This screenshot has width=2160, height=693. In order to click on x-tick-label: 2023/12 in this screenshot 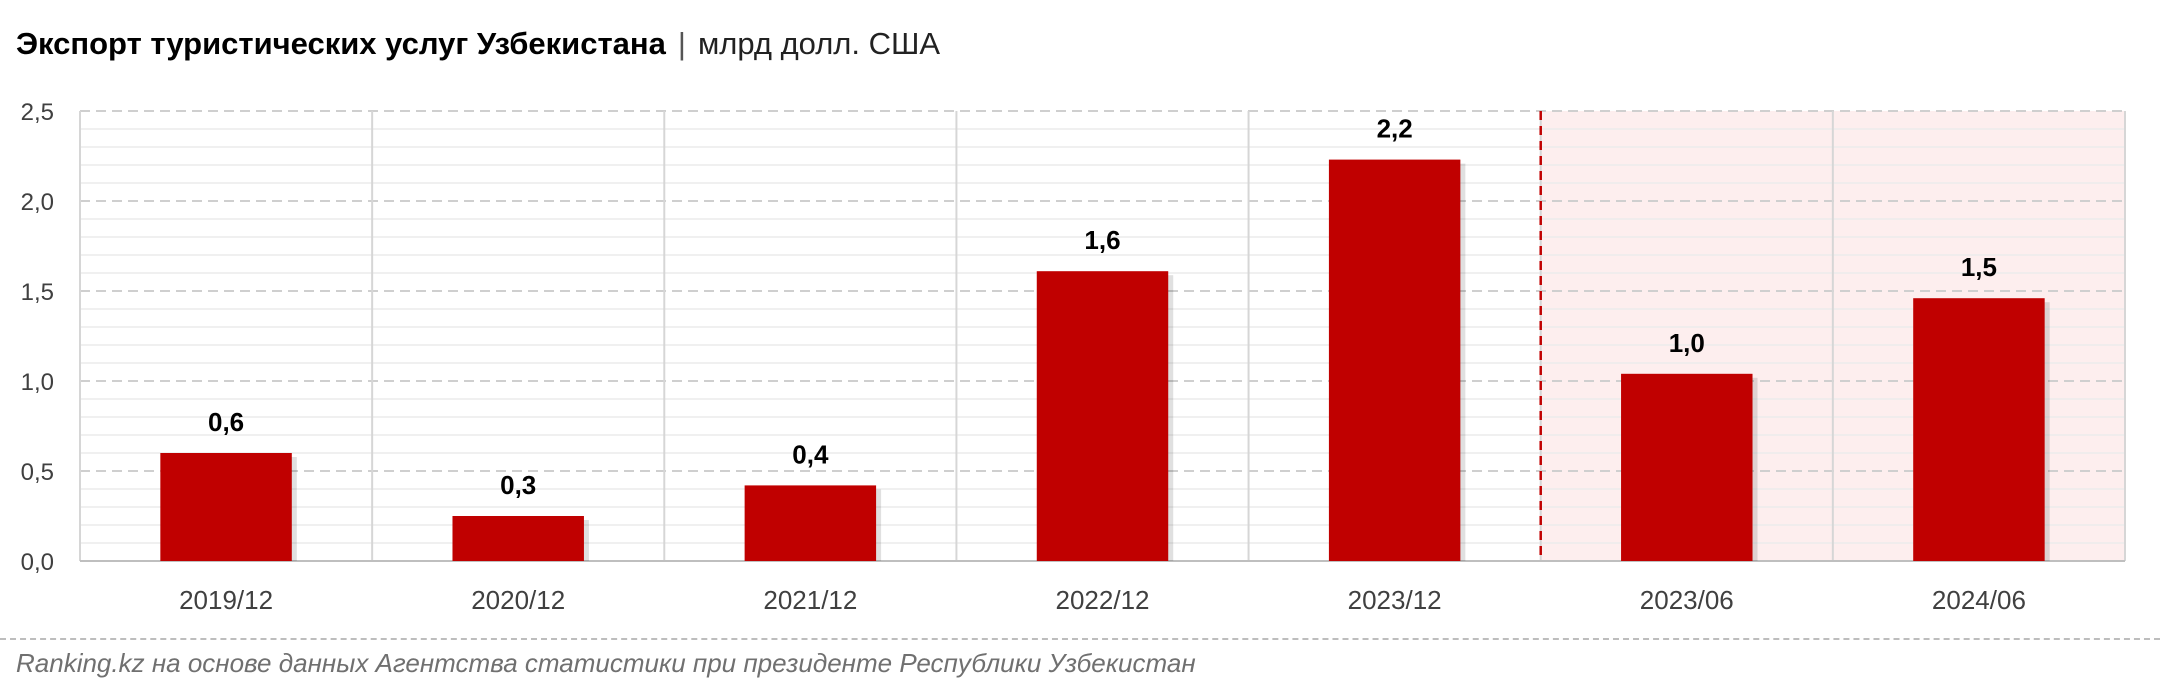, I will do `click(1395, 600)`.